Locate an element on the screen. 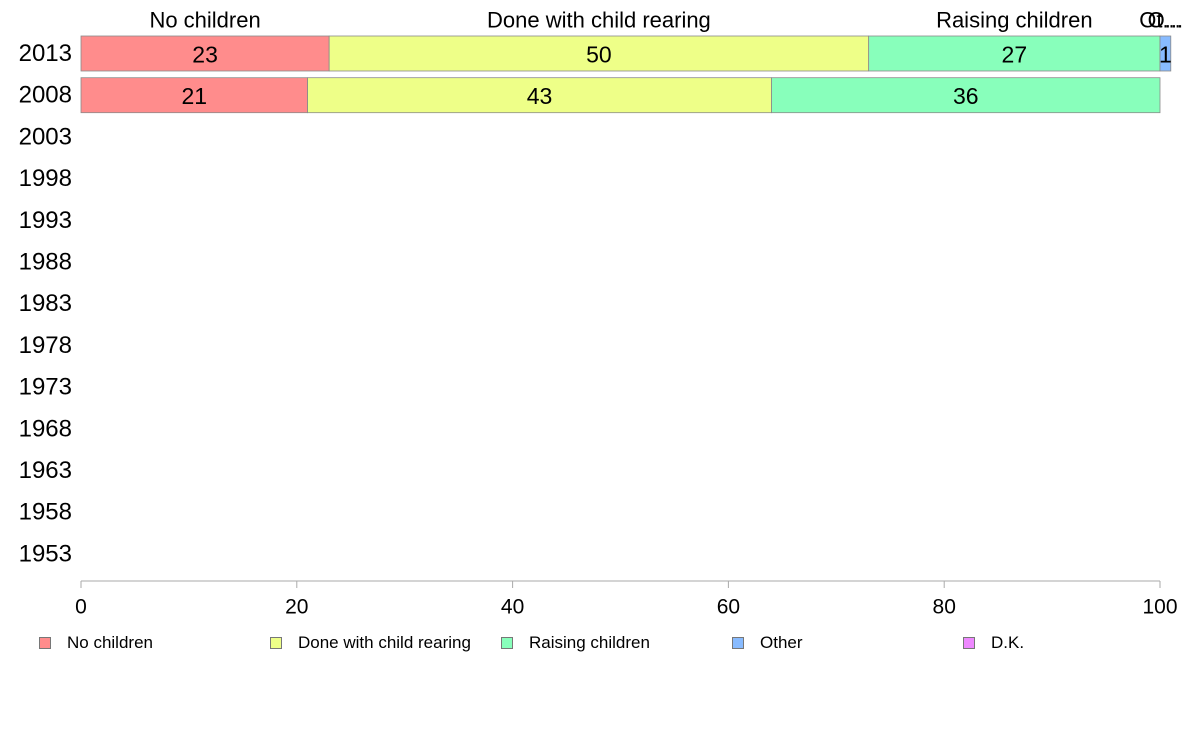 The height and width of the screenshot is (736, 1188). legend-label: Done with child rearing is located at coordinates (384, 642).